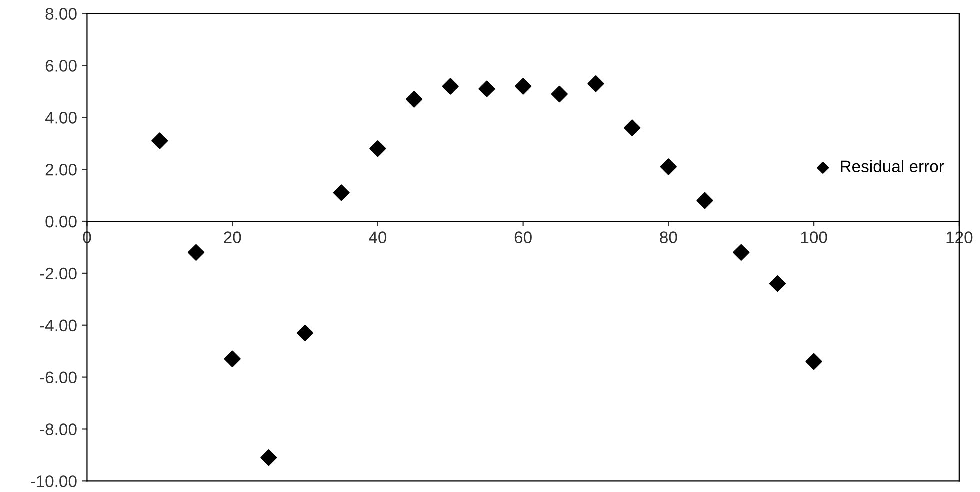 This screenshot has height=492, width=980. What do you see at coordinates (523, 238) in the screenshot?
I see `x-tick-label: 60` at bounding box center [523, 238].